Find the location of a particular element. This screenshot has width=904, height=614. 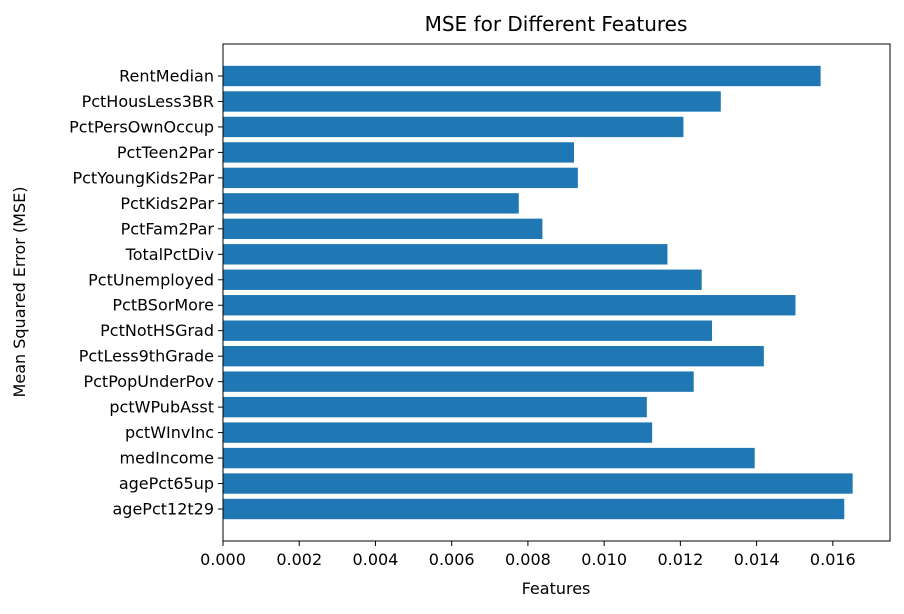

x-tick-label: 0.006 is located at coordinates (452, 559).